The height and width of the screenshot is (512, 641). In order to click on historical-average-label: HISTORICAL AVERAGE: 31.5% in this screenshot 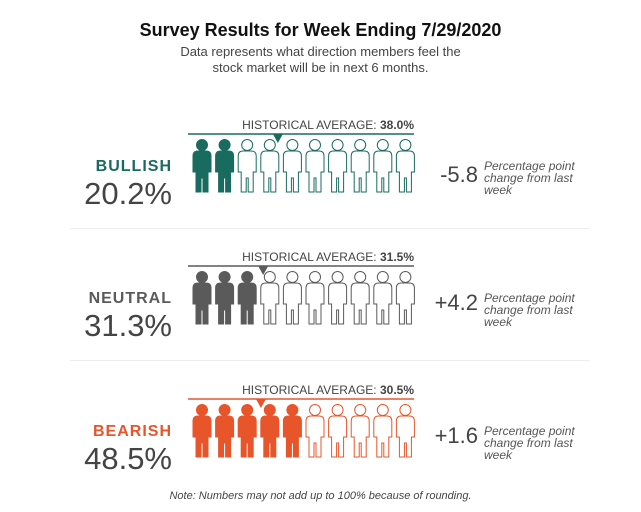, I will do `click(328, 257)`.